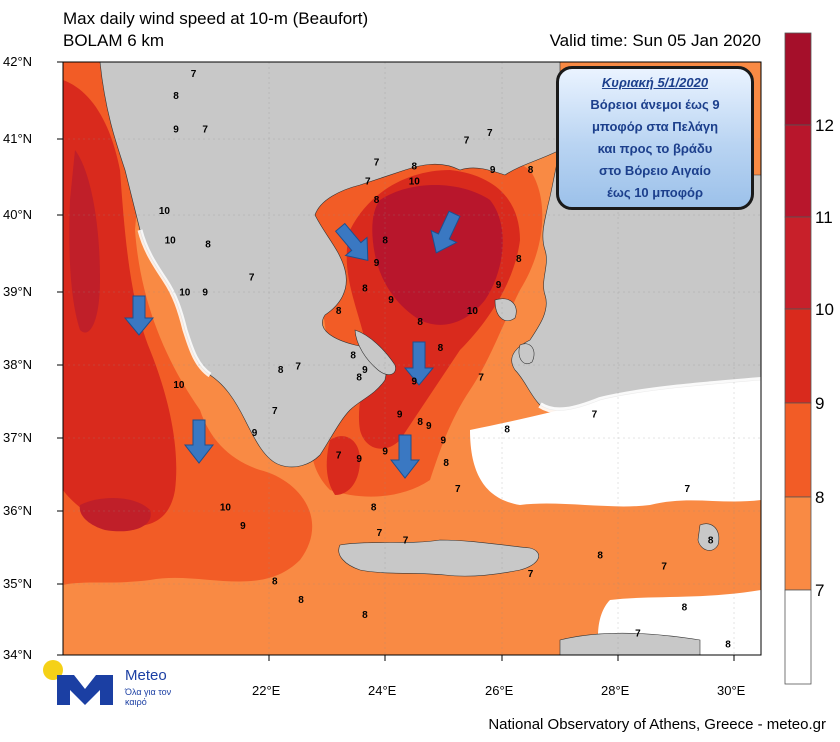  I want to click on area-bf7-east, so click(615, 443).